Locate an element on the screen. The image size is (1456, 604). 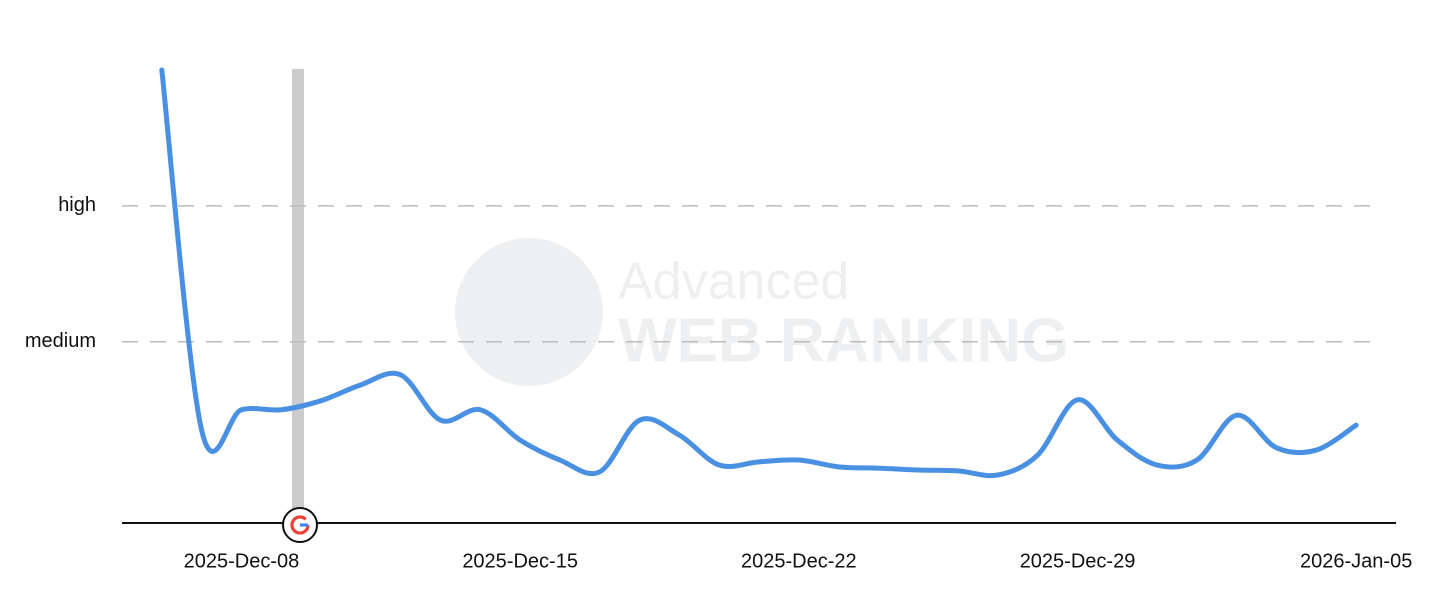
event-band is located at coordinates (298, 296).